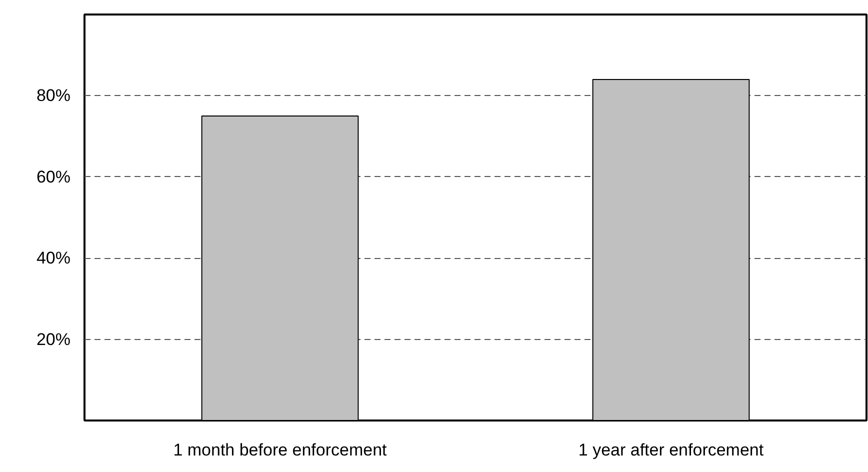  I want to click on y-tick-label: 20%, so click(53, 339).